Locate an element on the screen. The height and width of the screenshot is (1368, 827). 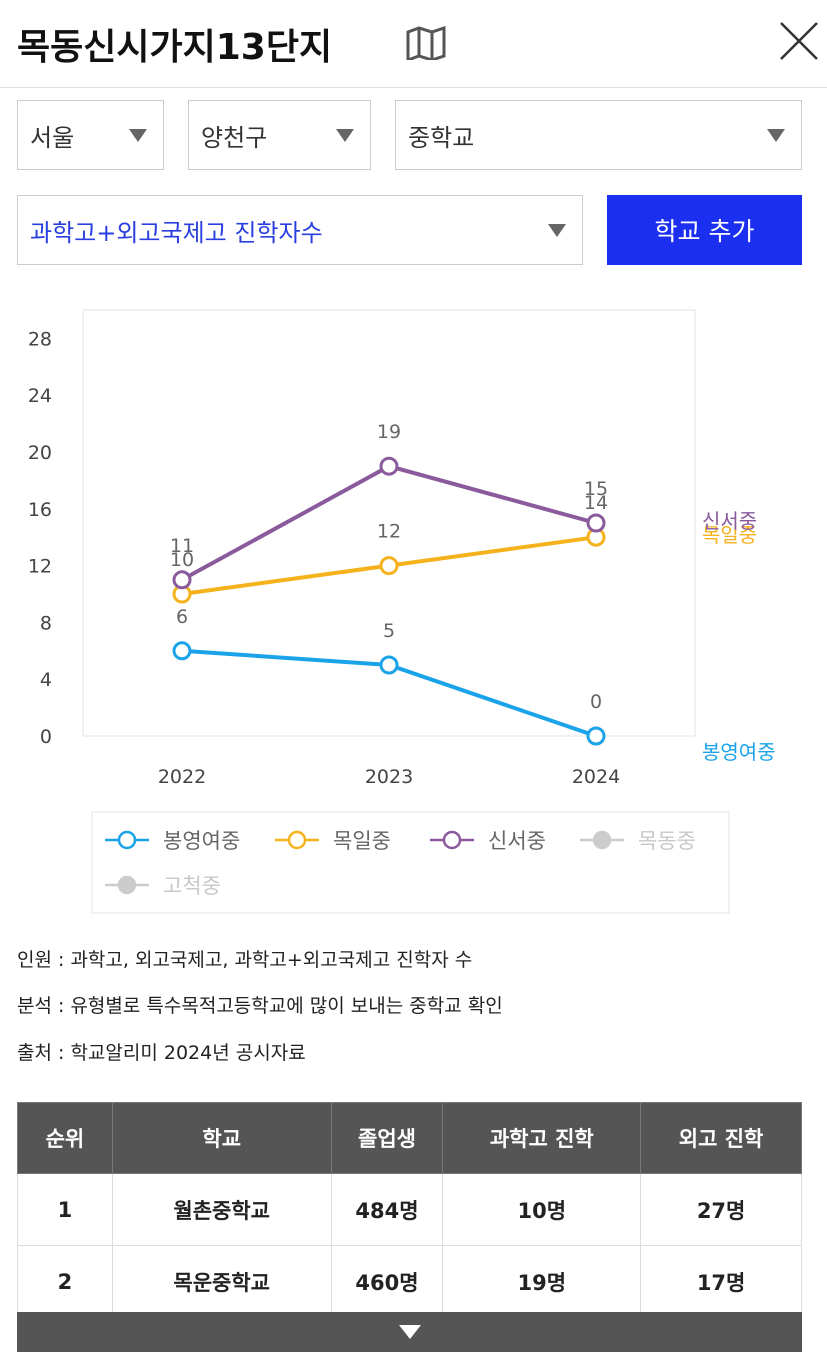
metric-select: 과학고+외고국제고 진학자수 is located at coordinates (300, 230).